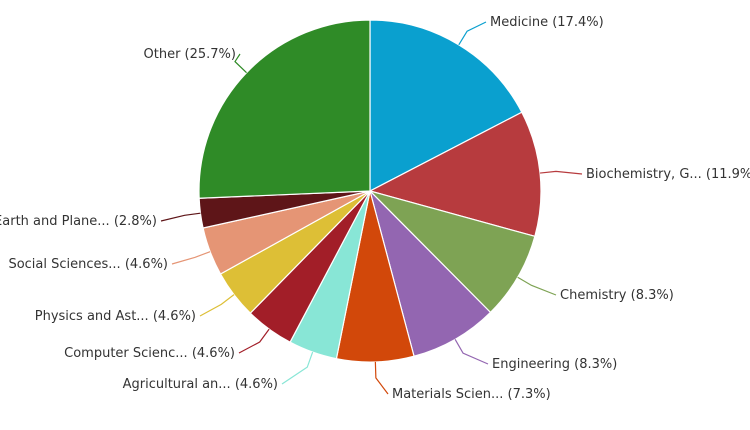  I want to click on slice-label-materials-scien: Materials Scien... (7.3%), so click(471, 394).